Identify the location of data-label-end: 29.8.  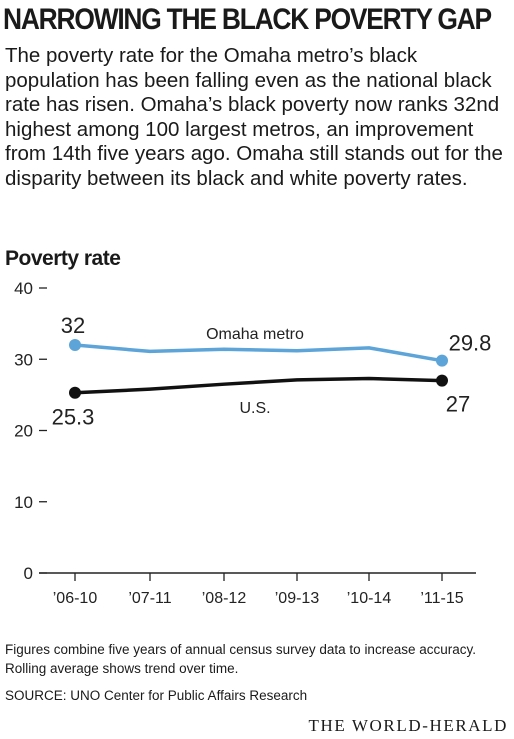
(470, 343).